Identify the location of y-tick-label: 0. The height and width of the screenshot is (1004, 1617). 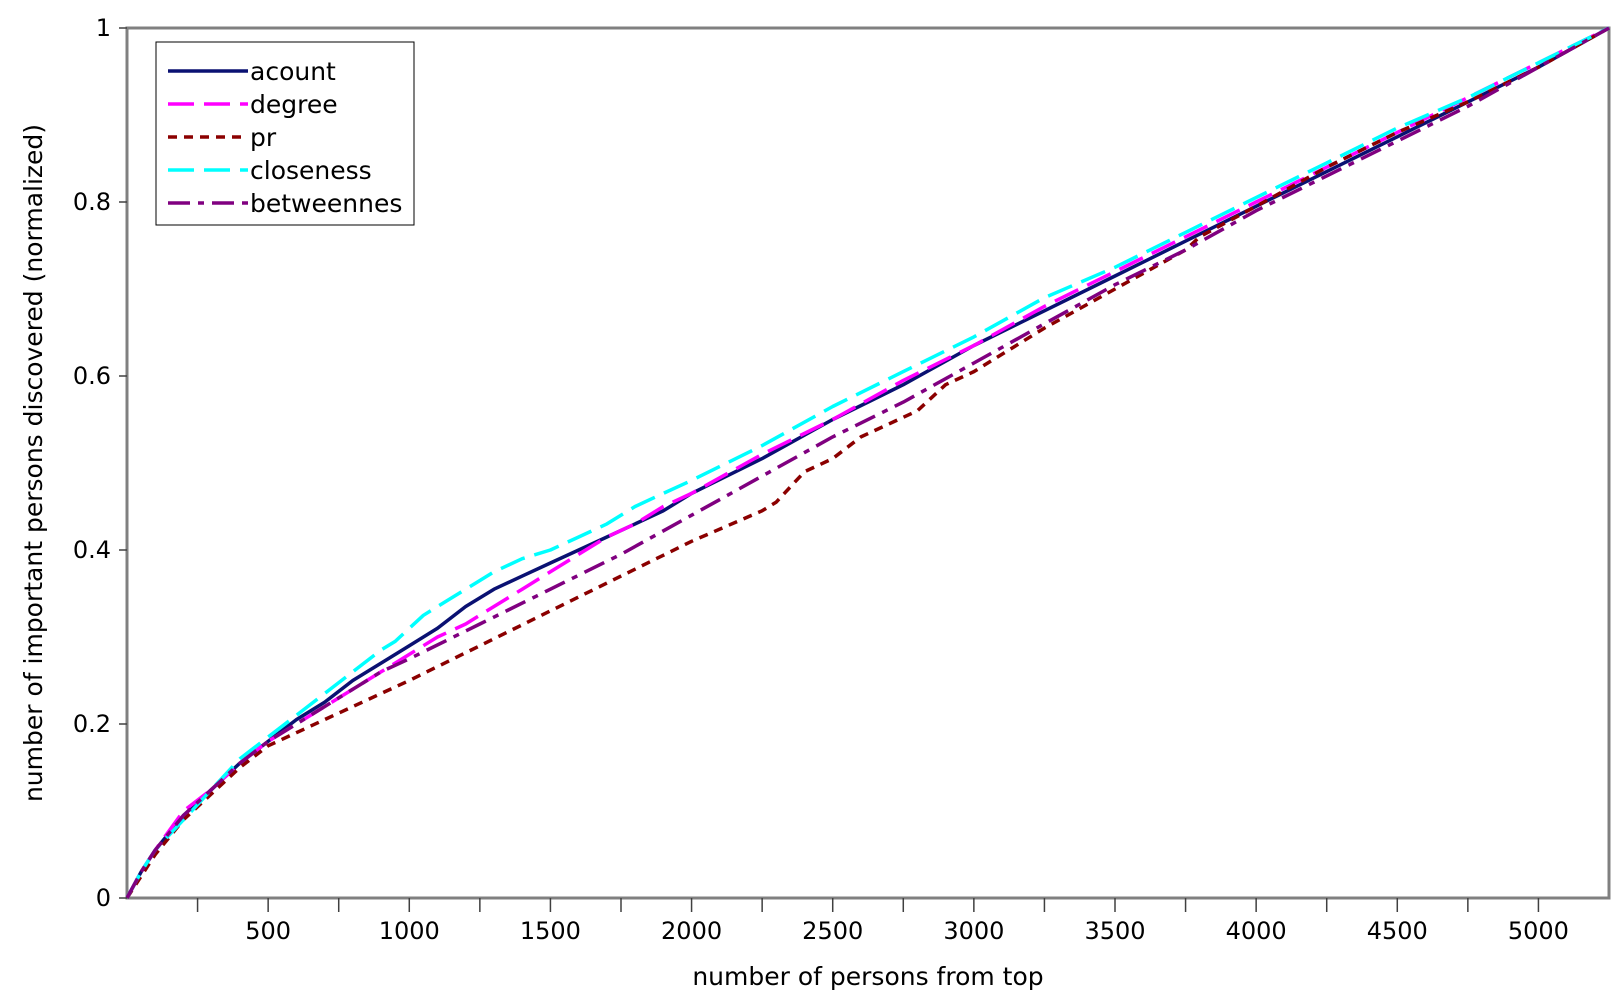
(103, 898).